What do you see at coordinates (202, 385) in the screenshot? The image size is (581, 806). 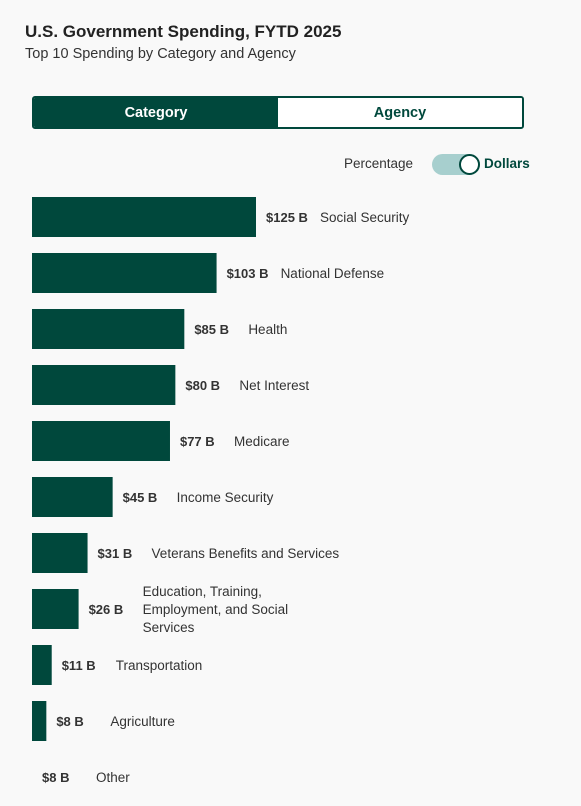 I see `value-label-3: $80 B` at bounding box center [202, 385].